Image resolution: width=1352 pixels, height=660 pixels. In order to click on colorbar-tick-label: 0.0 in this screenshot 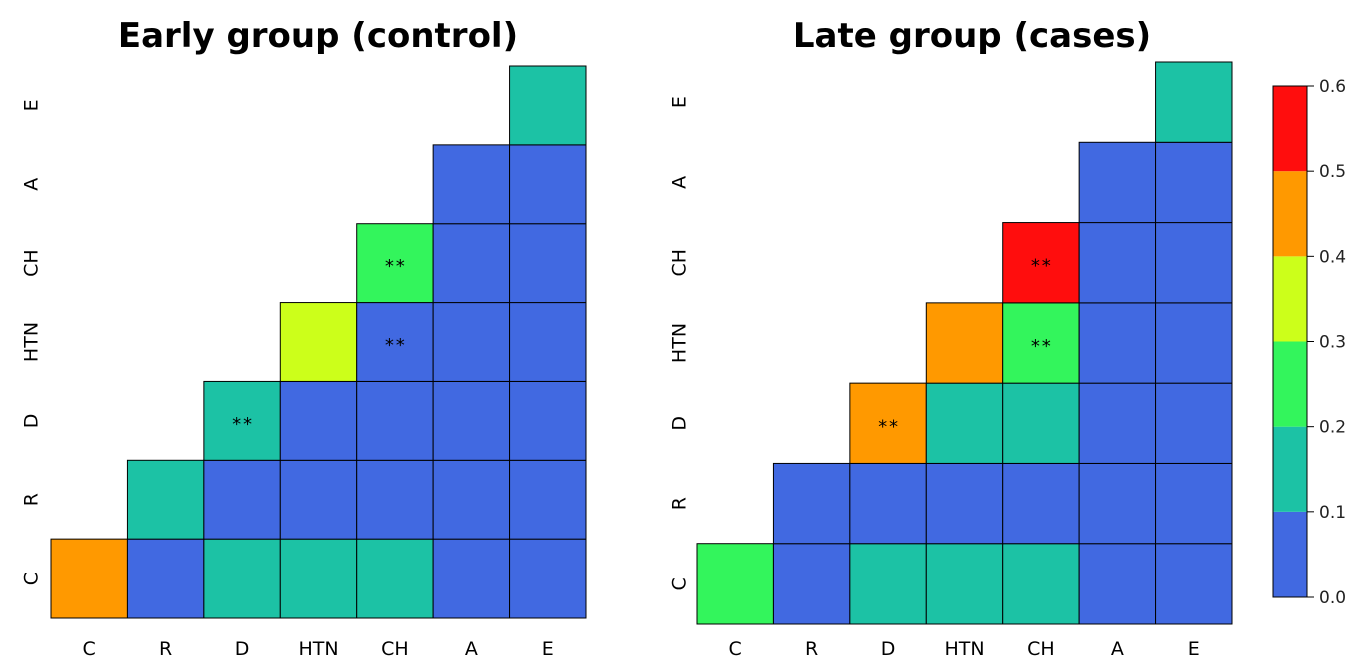, I will do `click(1332, 598)`.